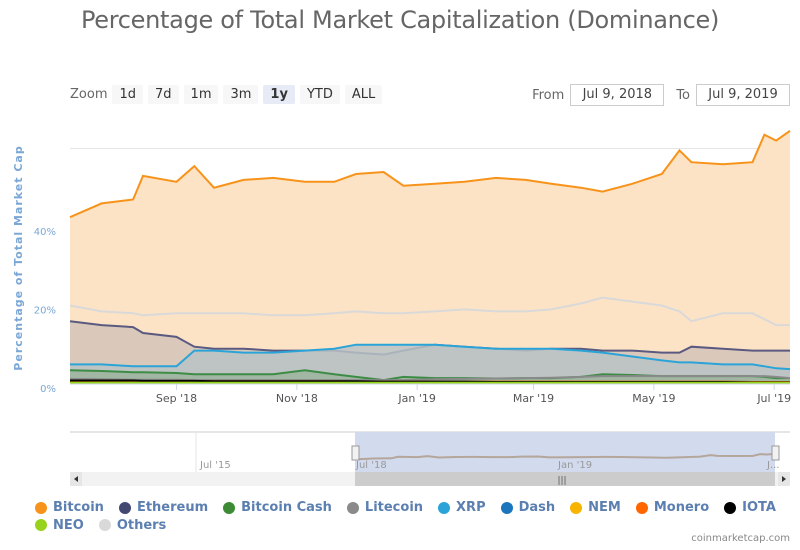 This screenshot has width=800, height=550. I want to click on scrollbar-thumb, so click(565, 479).